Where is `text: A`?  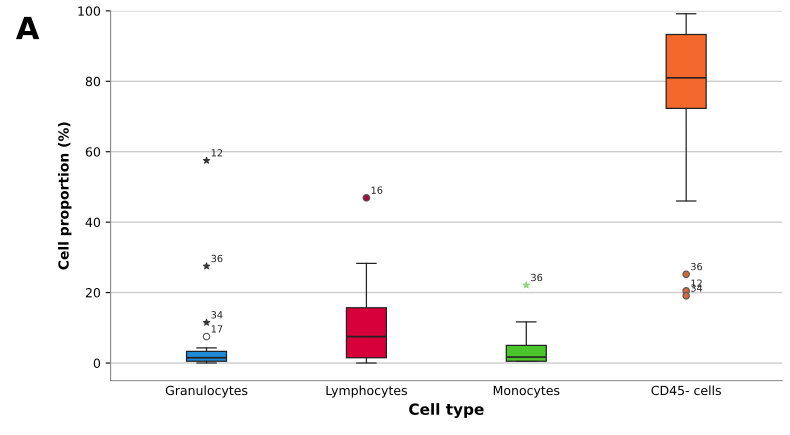 text: A is located at coordinates (28, 28).